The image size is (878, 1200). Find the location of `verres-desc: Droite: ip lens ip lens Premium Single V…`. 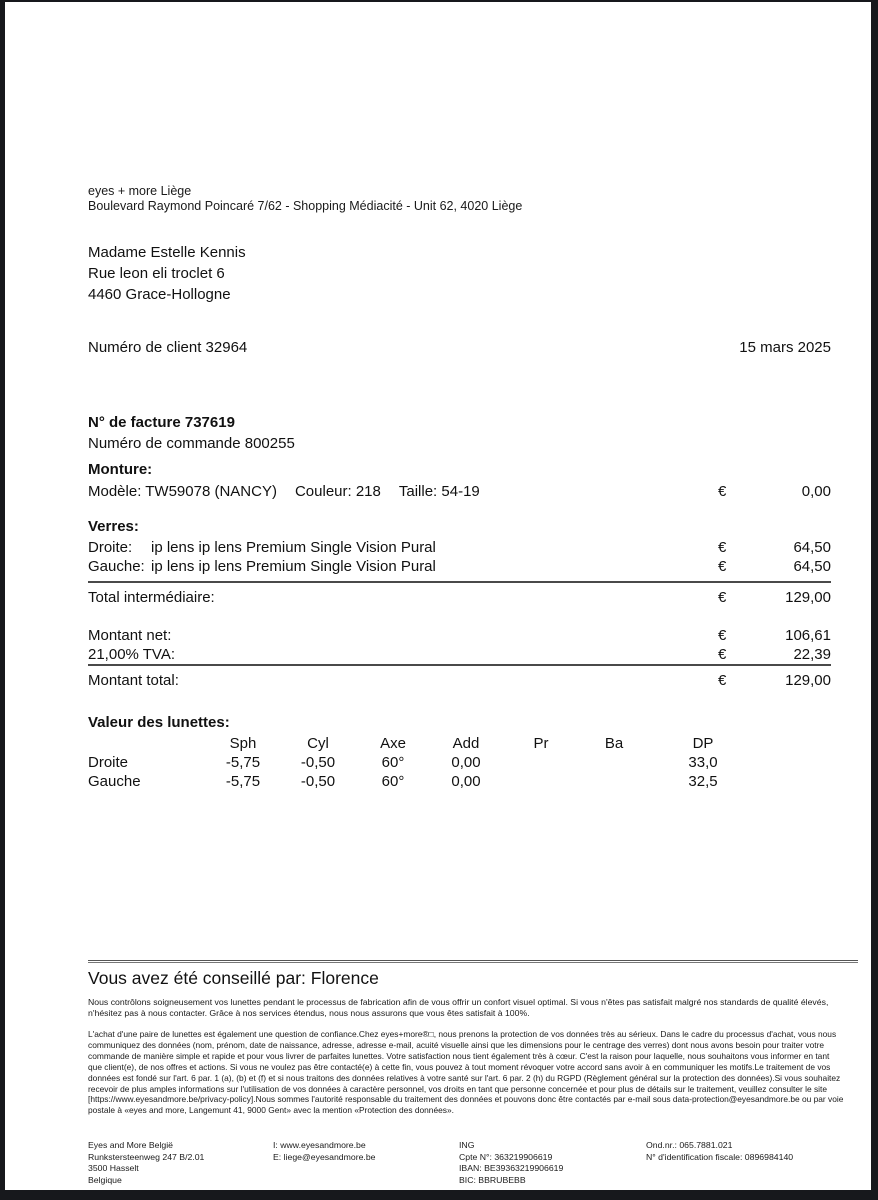

verres-desc: Droite: ip lens ip lens Premium Single V… is located at coordinates (403, 547).